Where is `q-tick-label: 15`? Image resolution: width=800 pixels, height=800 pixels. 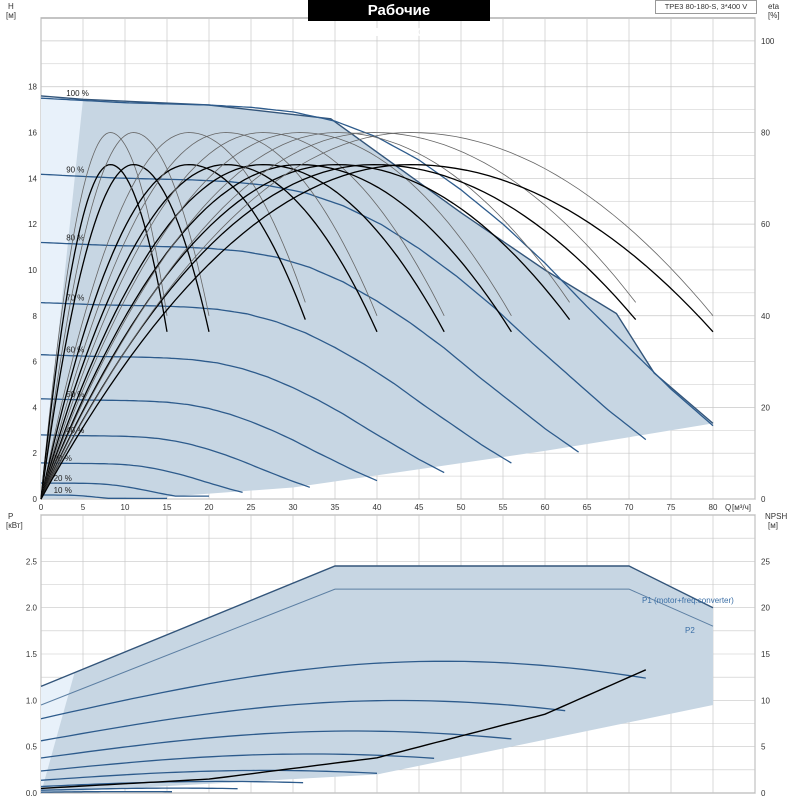 q-tick-label: 15 is located at coordinates (167, 507).